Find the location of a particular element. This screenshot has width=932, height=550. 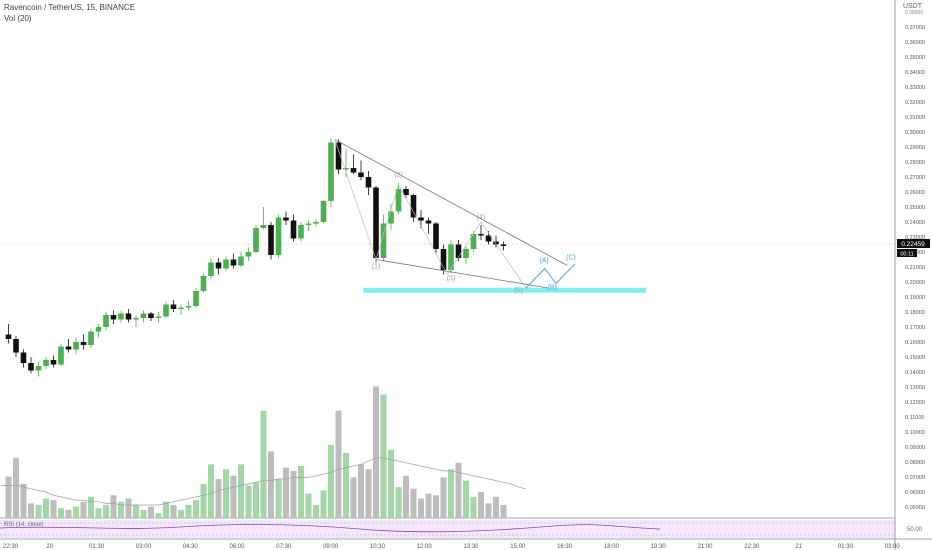

price-axis-label: 0.15000 is located at coordinates (915, 358).